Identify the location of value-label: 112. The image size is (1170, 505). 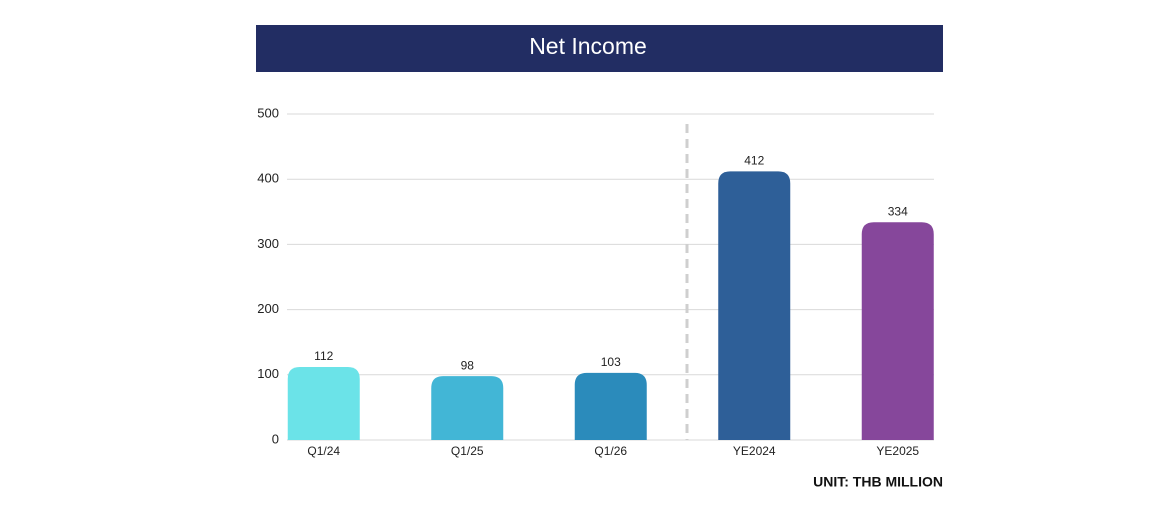
(323, 356).